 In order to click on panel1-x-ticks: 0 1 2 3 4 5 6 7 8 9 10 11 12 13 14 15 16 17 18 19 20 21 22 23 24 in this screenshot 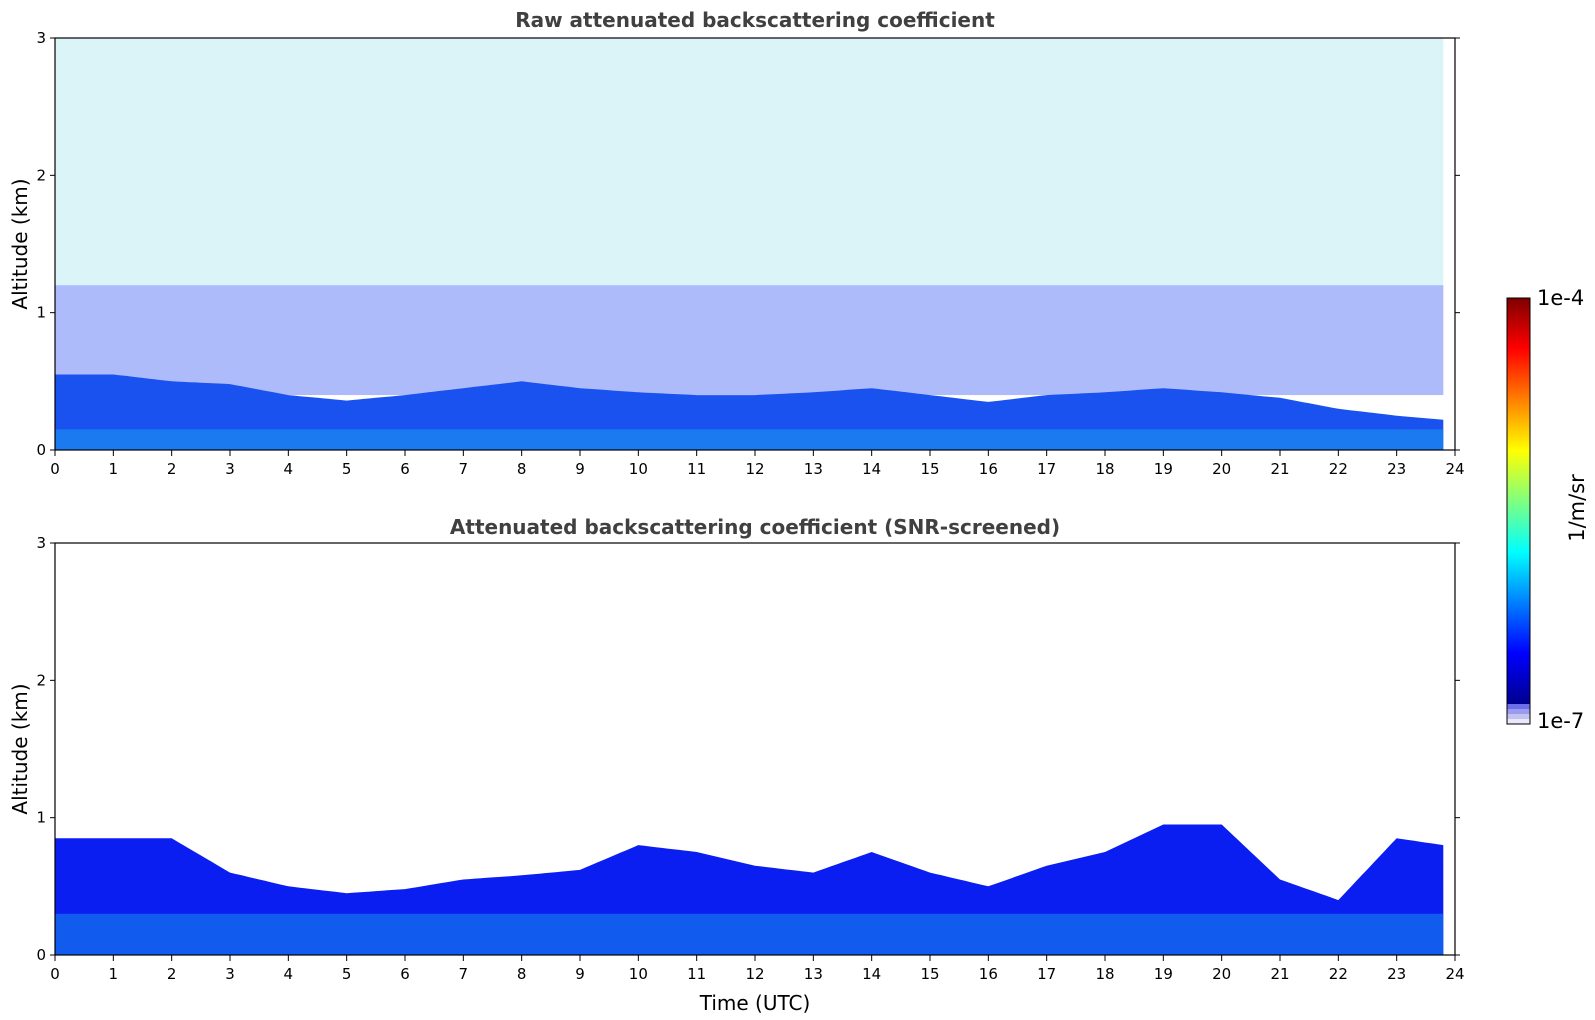, I will do `click(757, 464)`.